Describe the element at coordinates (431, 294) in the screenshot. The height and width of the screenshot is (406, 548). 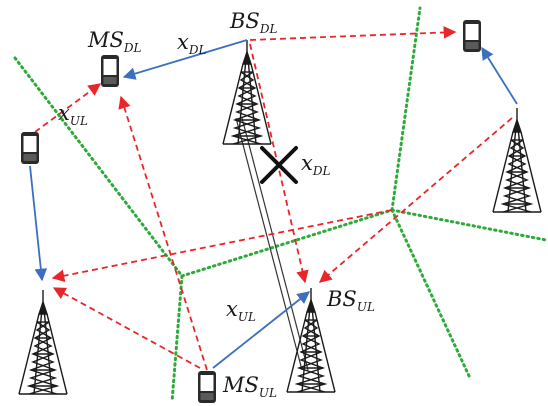
I see `cell-boundary-southeast` at that location.